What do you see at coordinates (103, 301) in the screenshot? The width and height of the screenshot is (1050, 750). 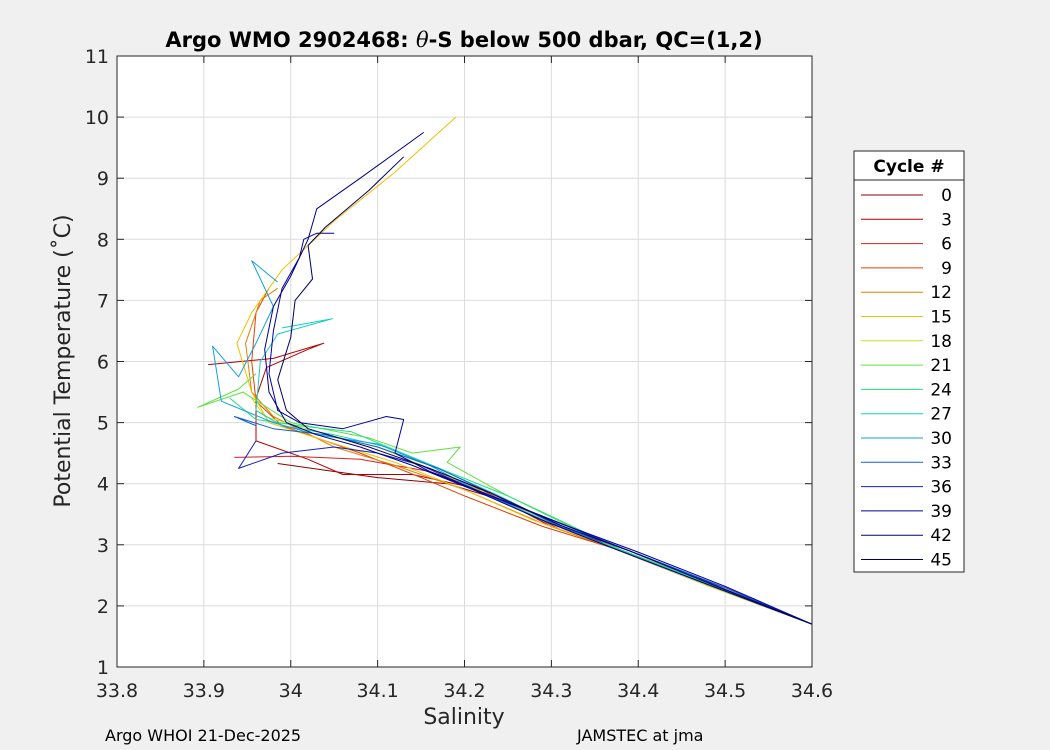 I see `y-tick-label: 7` at bounding box center [103, 301].